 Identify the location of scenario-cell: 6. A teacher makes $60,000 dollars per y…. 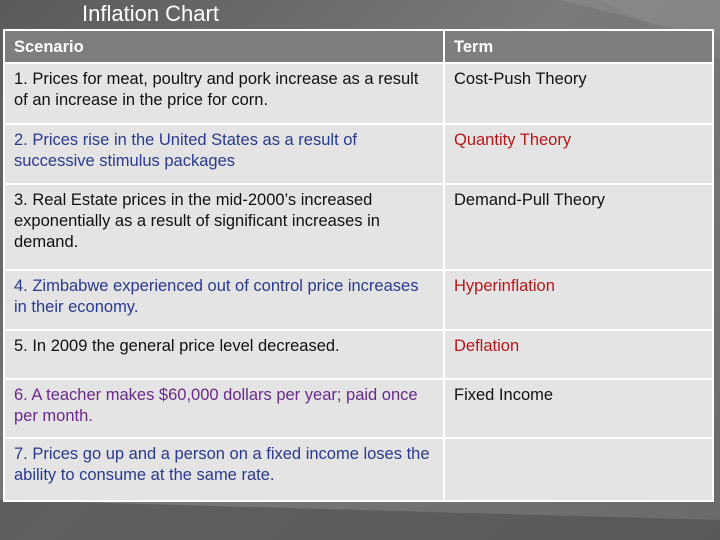
(224, 409).